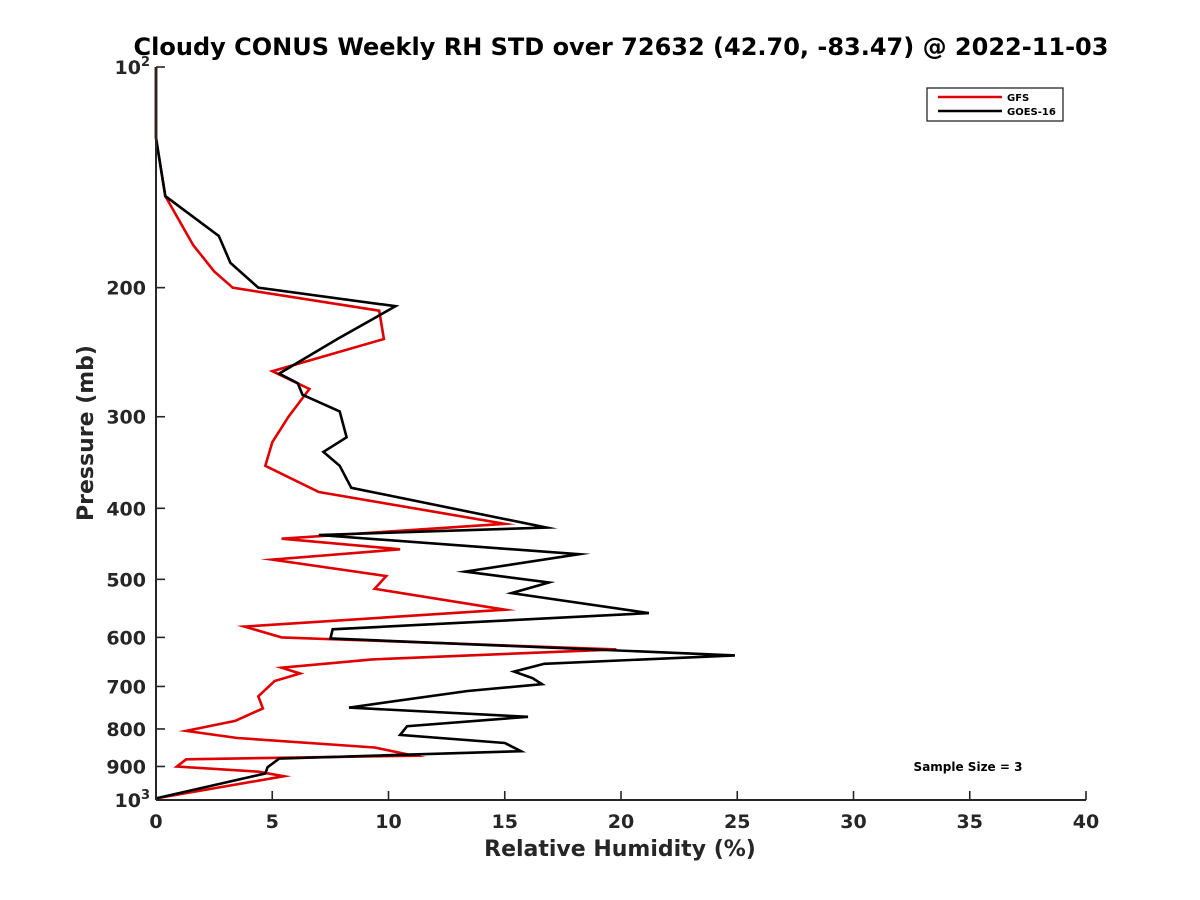 The height and width of the screenshot is (900, 1200). What do you see at coordinates (126, 289) in the screenshot?
I see `y-tick-label: 200` at bounding box center [126, 289].